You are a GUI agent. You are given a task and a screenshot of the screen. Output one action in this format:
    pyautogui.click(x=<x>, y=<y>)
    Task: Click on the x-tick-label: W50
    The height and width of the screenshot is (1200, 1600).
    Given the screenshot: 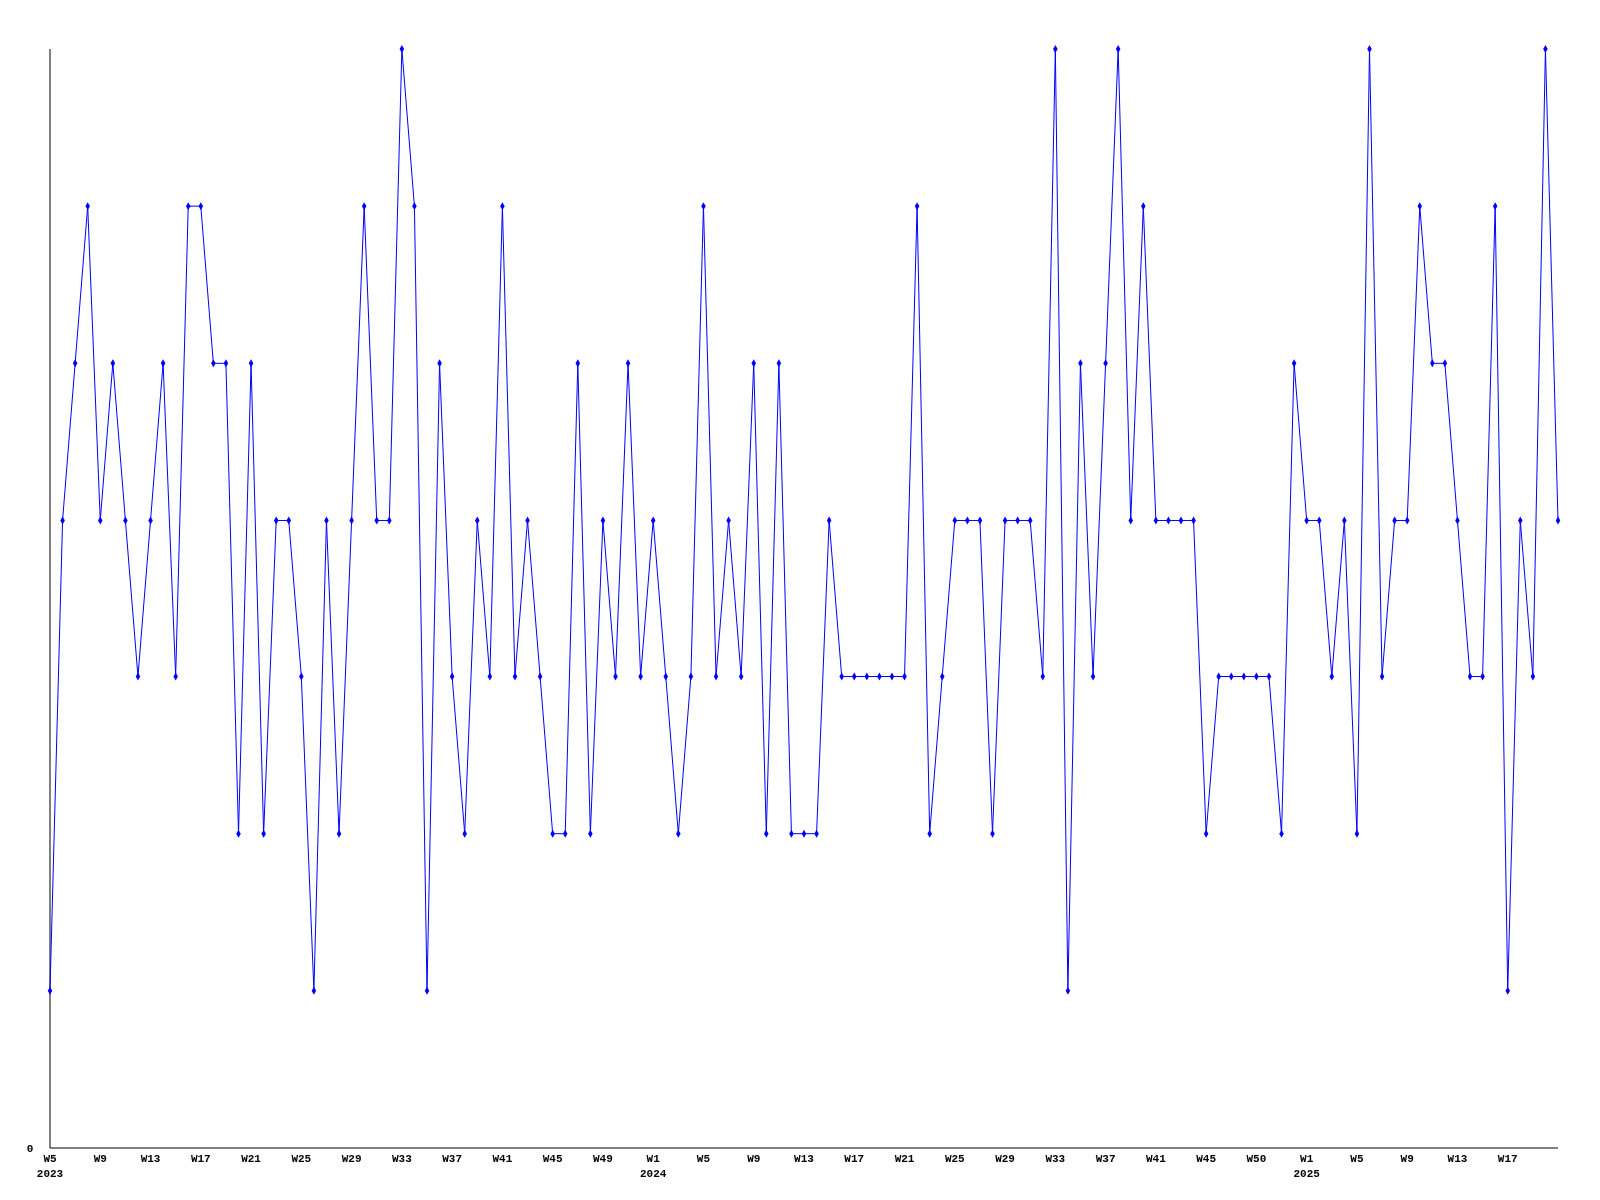 What is the action you would take?
    pyautogui.click(x=1256, y=1159)
    